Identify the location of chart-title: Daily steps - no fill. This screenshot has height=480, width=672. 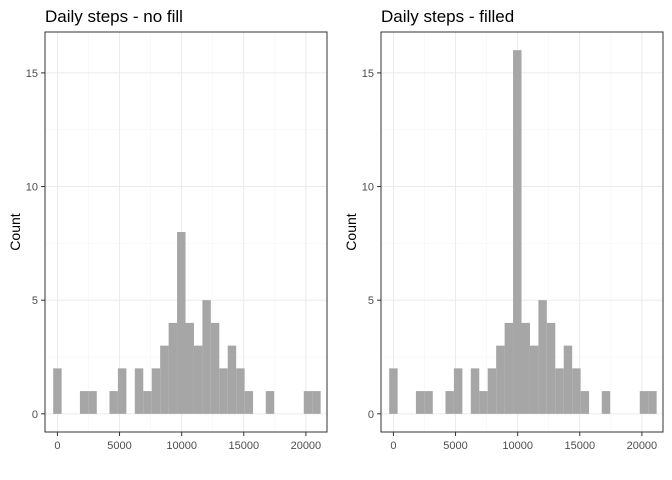
(114, 16).